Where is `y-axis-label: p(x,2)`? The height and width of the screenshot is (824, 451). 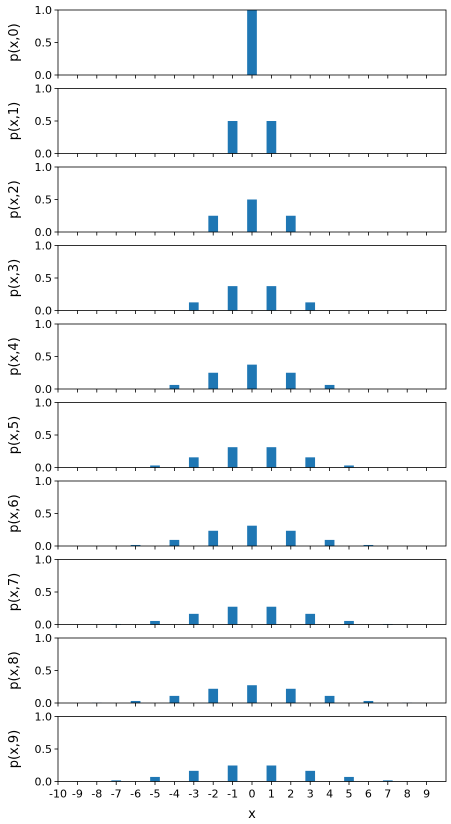 y-axis-label: p(x,2) is located at coordinates (14, 199).